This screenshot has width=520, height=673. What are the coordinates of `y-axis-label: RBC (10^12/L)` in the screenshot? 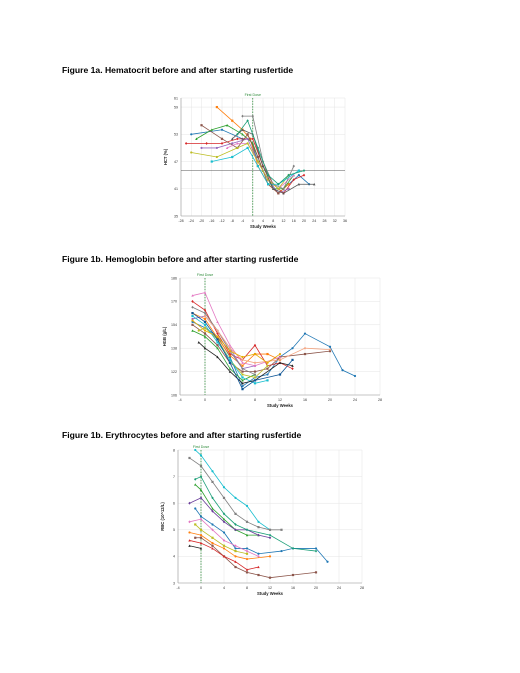 It's located at (162, 516).